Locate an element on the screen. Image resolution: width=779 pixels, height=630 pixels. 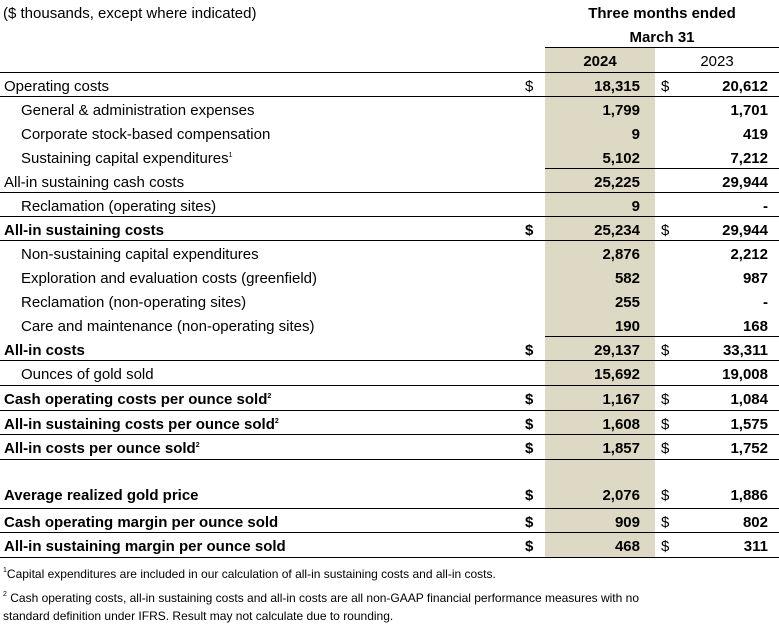
row-label-text: Reclamation (operating sites) is located at coordinates (119, 206).